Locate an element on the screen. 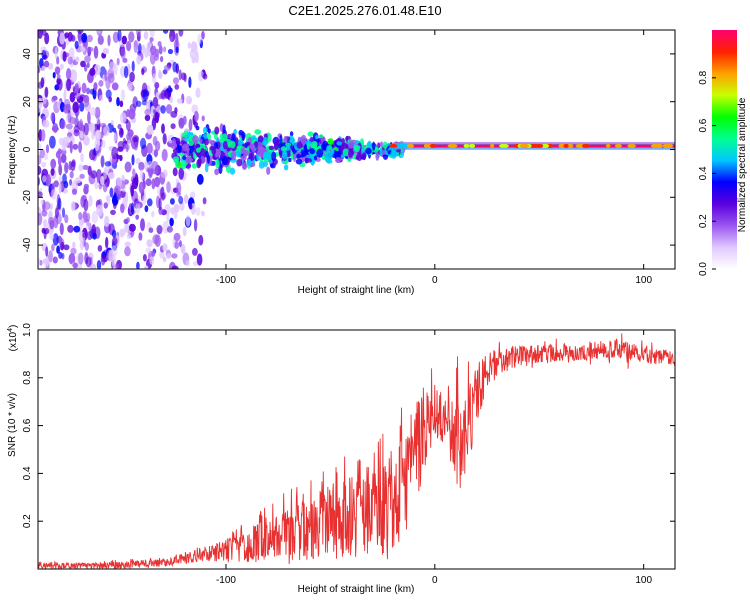 The height and width of the screenshot is (600, 750). spectrogram-y-tick-label: 20 is located at coordinates (27, 102).